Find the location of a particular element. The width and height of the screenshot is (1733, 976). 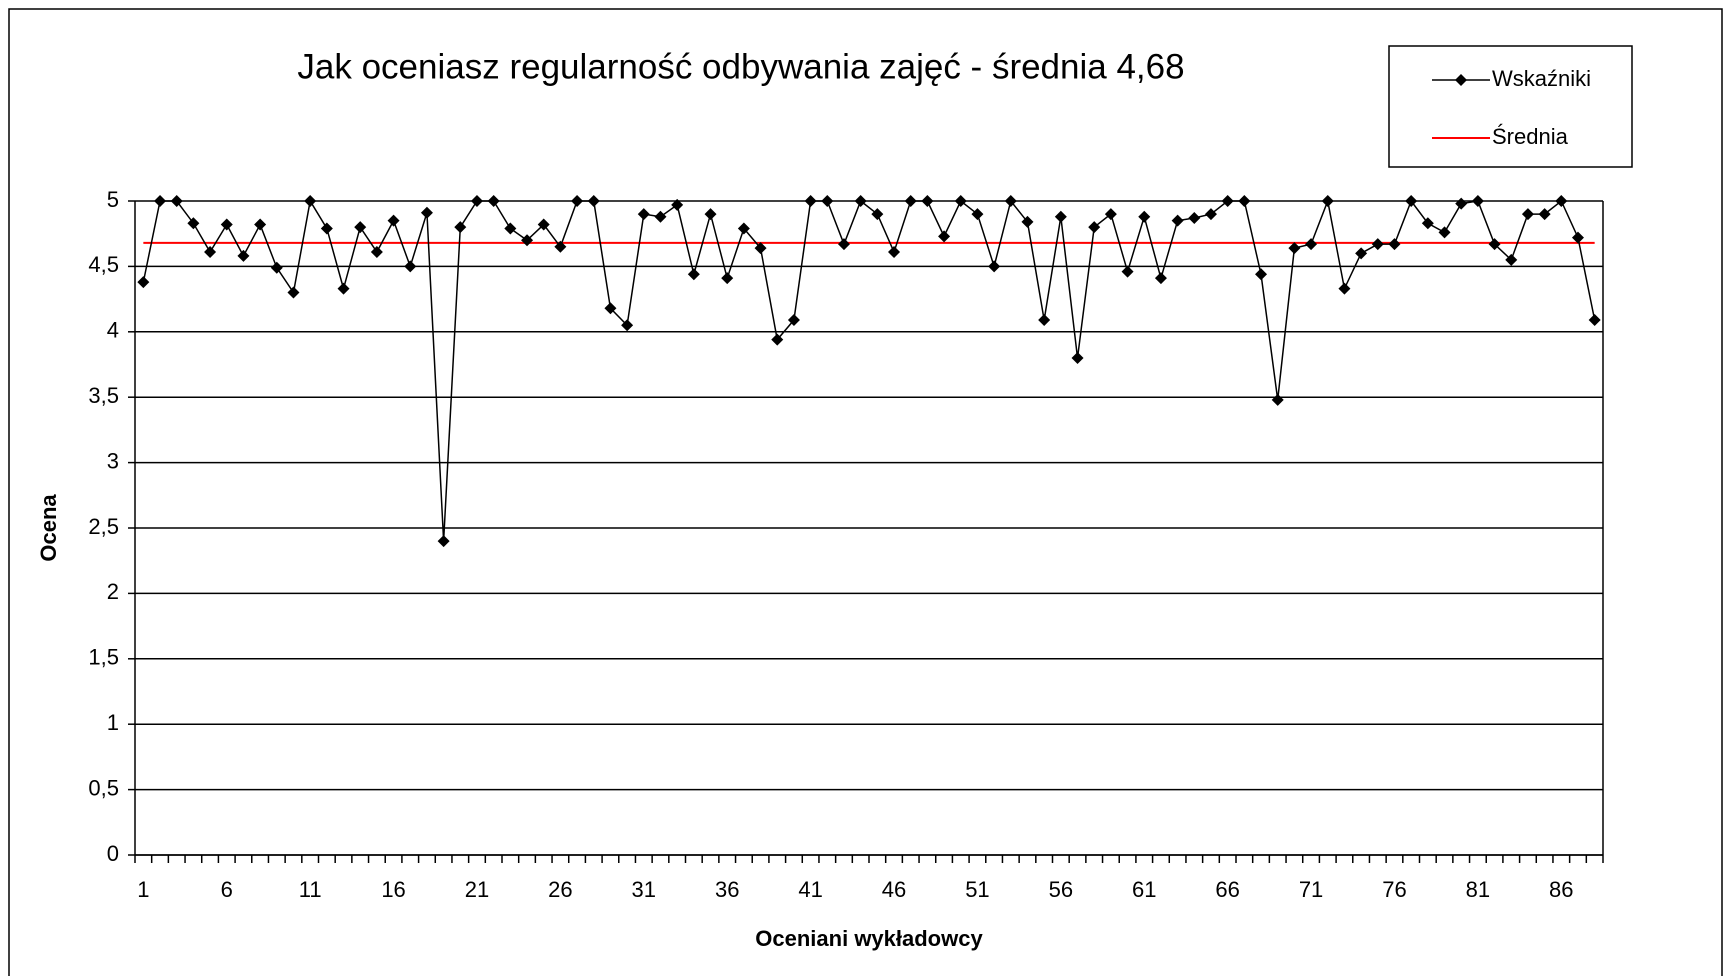

y-axis-label: Ocena is located at coordinates (48, 528).